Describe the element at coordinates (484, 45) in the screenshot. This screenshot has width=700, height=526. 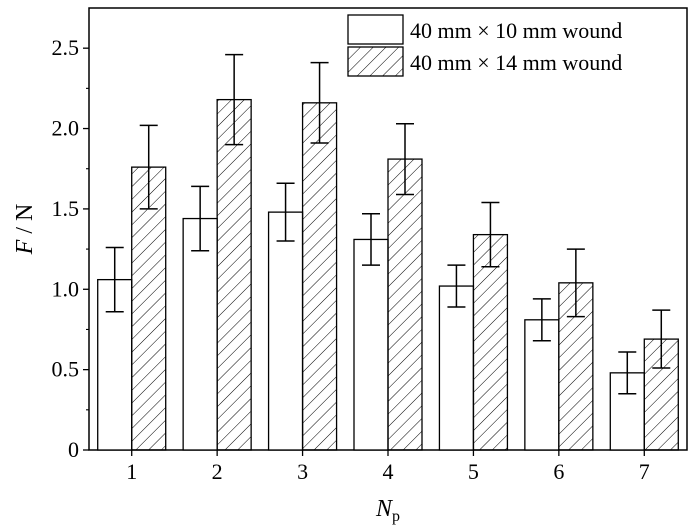
I see `legend: 40 mm × 10 mm wound 40 mm × 14 mm wound` at that location.